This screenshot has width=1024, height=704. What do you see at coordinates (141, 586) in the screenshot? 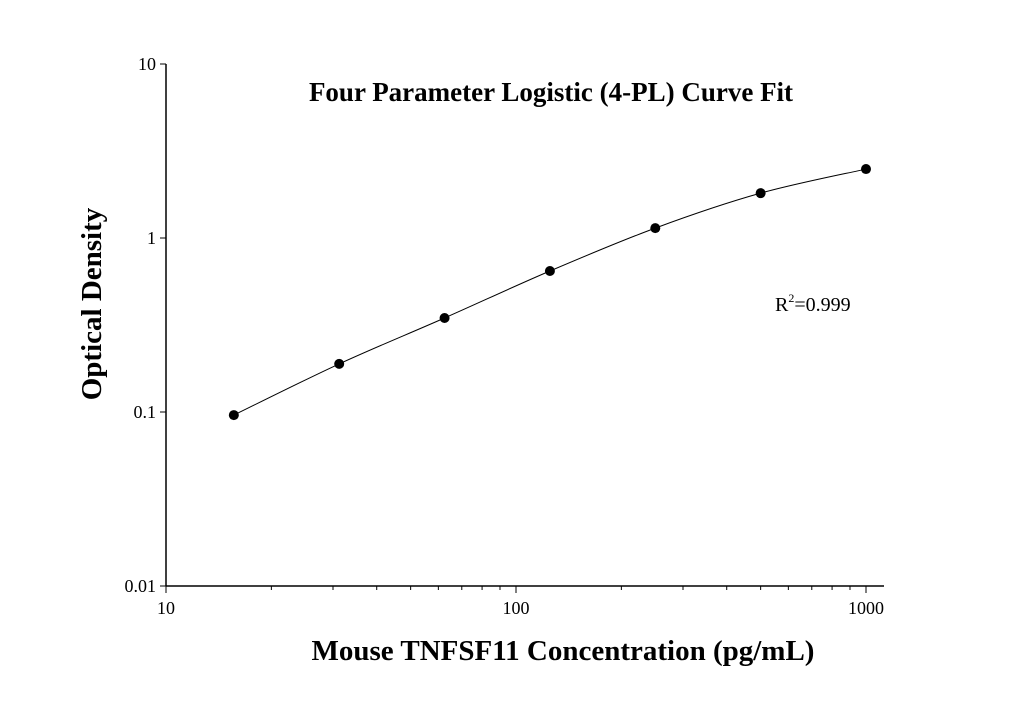
I see `y-tick-label: 0.01` at bounding box center [141, 586].